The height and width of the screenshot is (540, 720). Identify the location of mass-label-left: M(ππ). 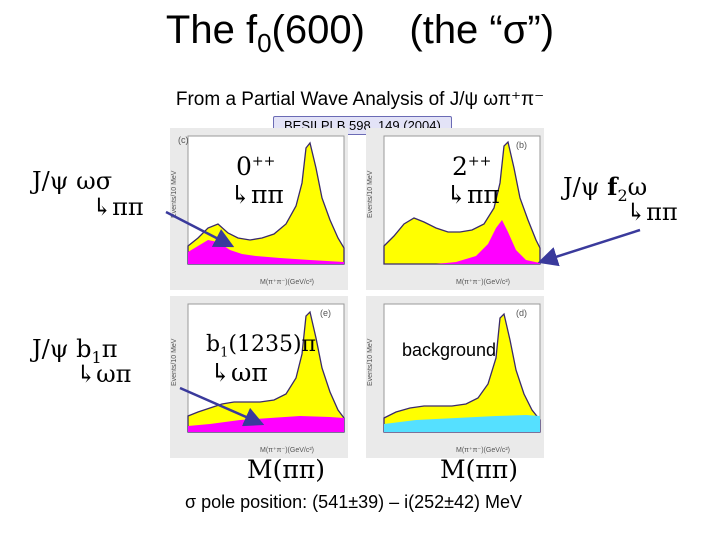
(286, 469).